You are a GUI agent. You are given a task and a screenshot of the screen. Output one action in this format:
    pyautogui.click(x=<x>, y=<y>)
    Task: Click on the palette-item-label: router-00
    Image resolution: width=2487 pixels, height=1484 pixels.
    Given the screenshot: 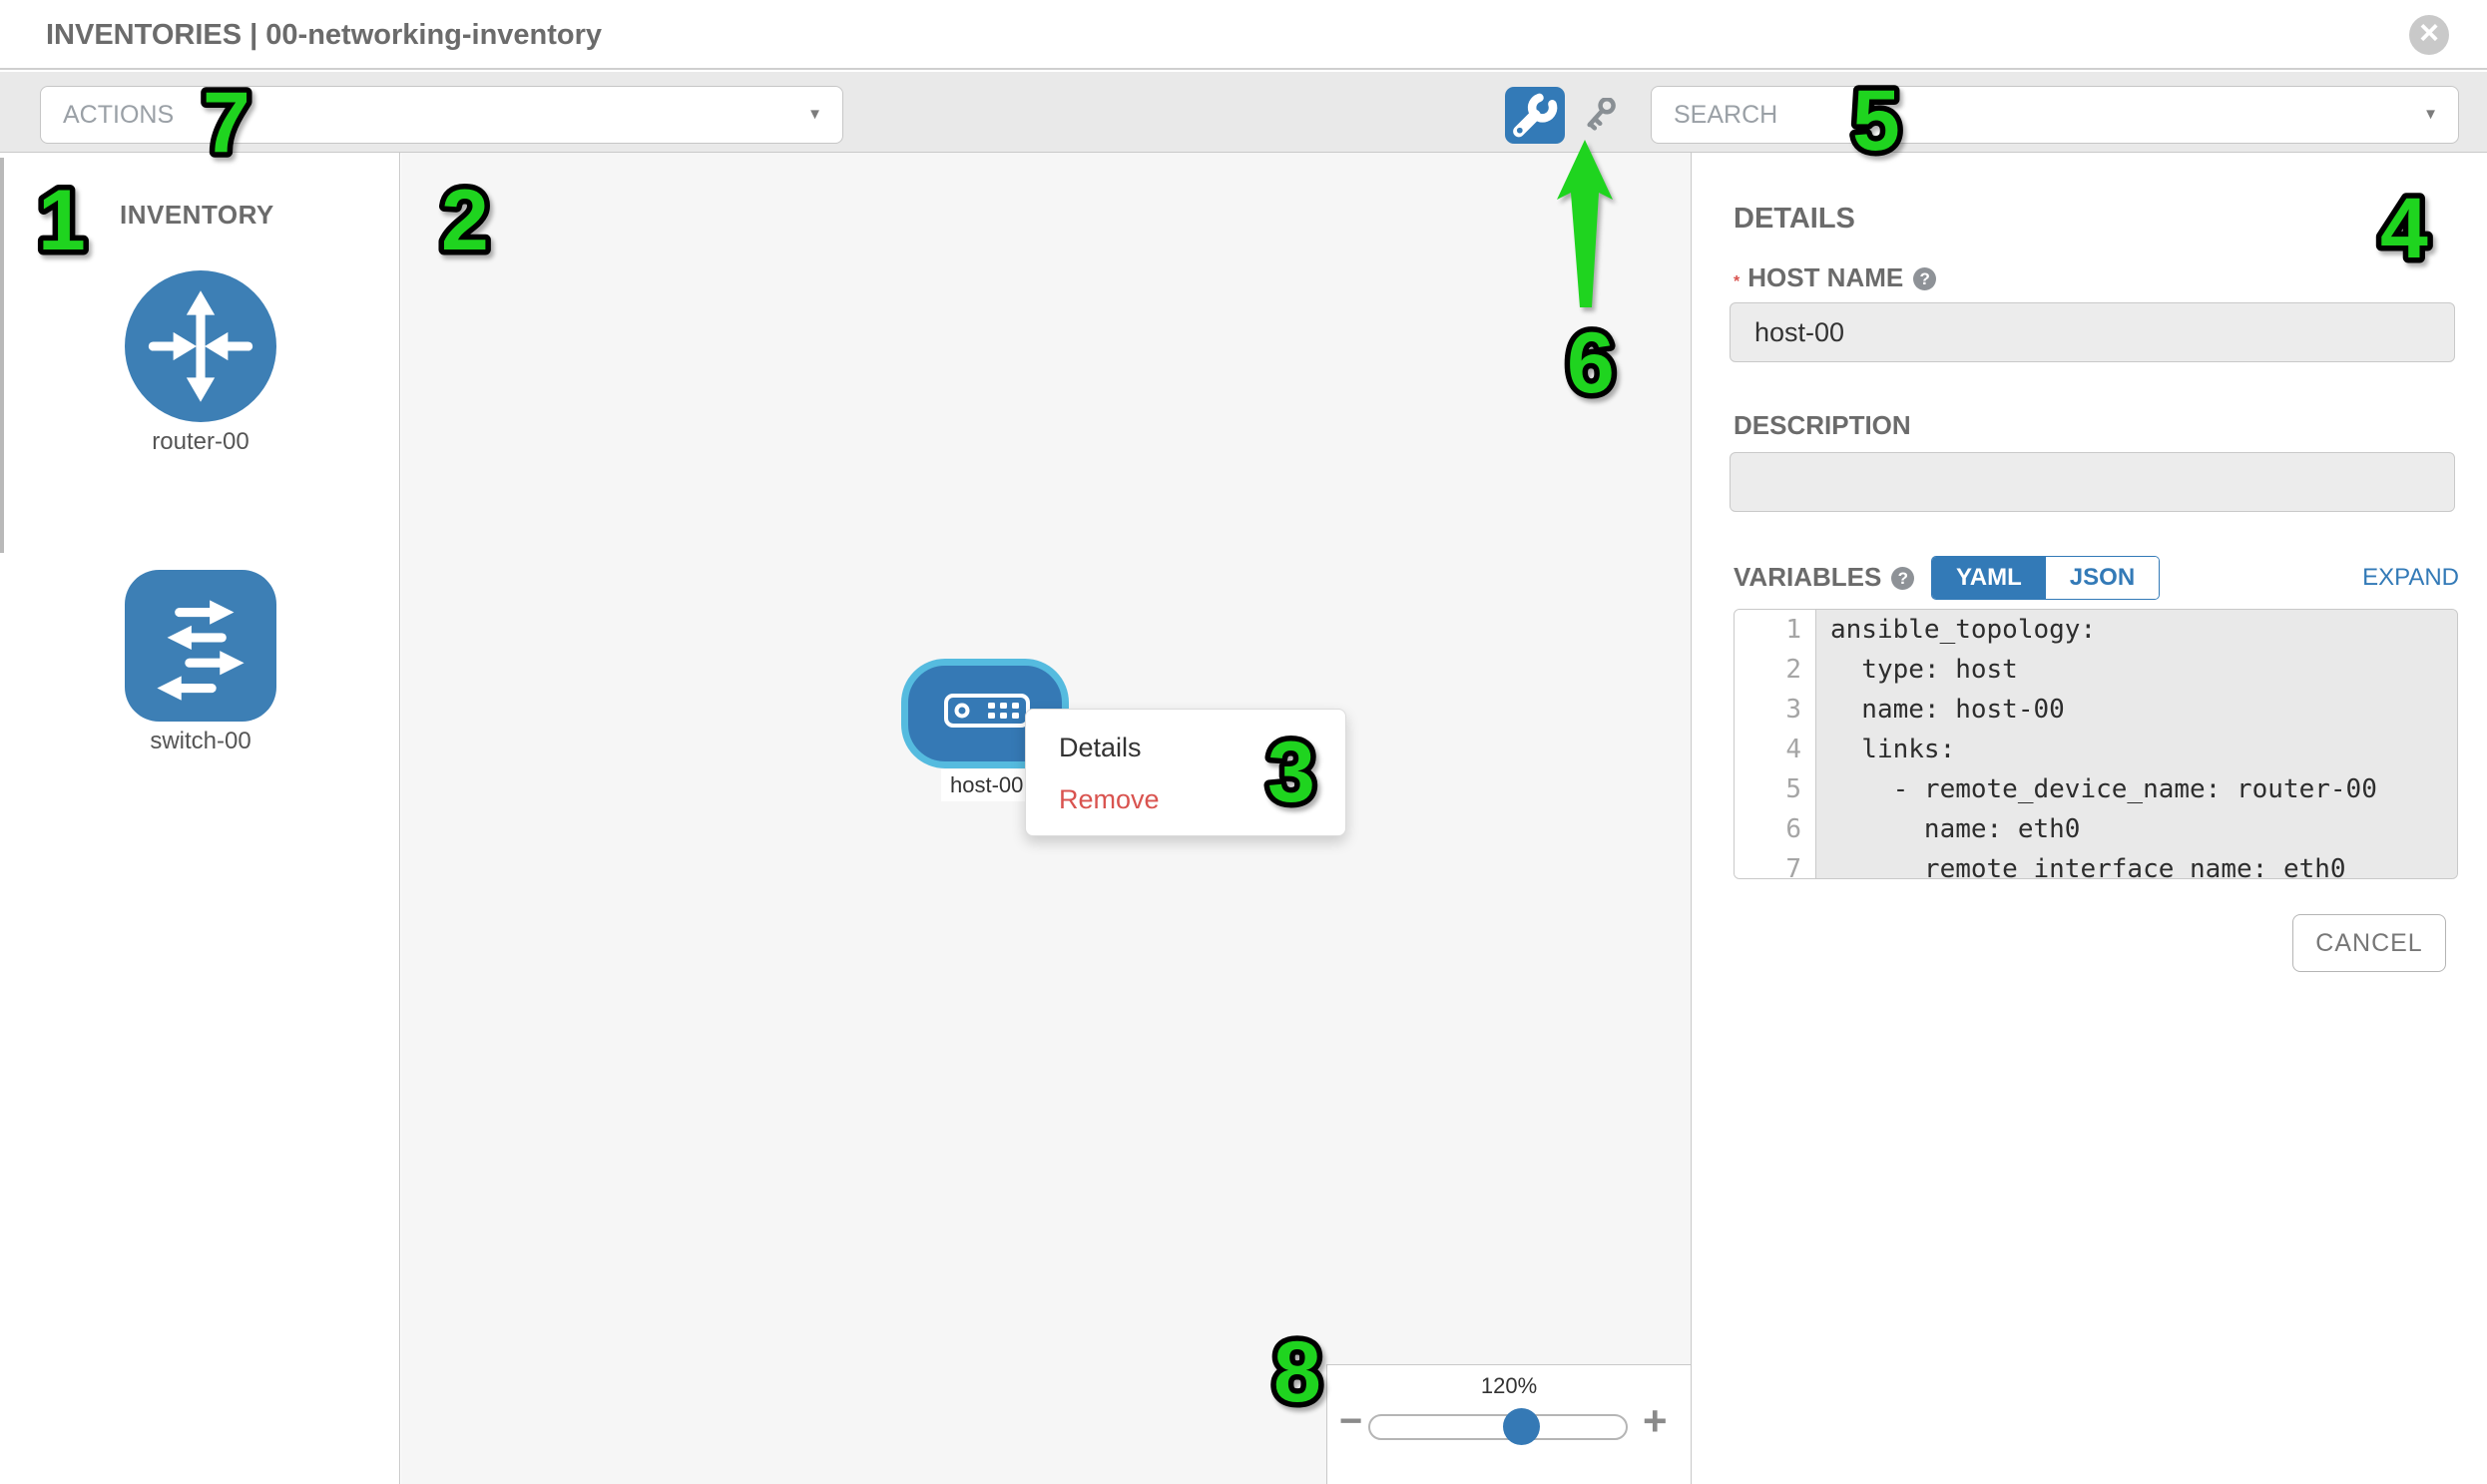 What is the action you would take?
    pyautogui.click(x=200, y=441)
    